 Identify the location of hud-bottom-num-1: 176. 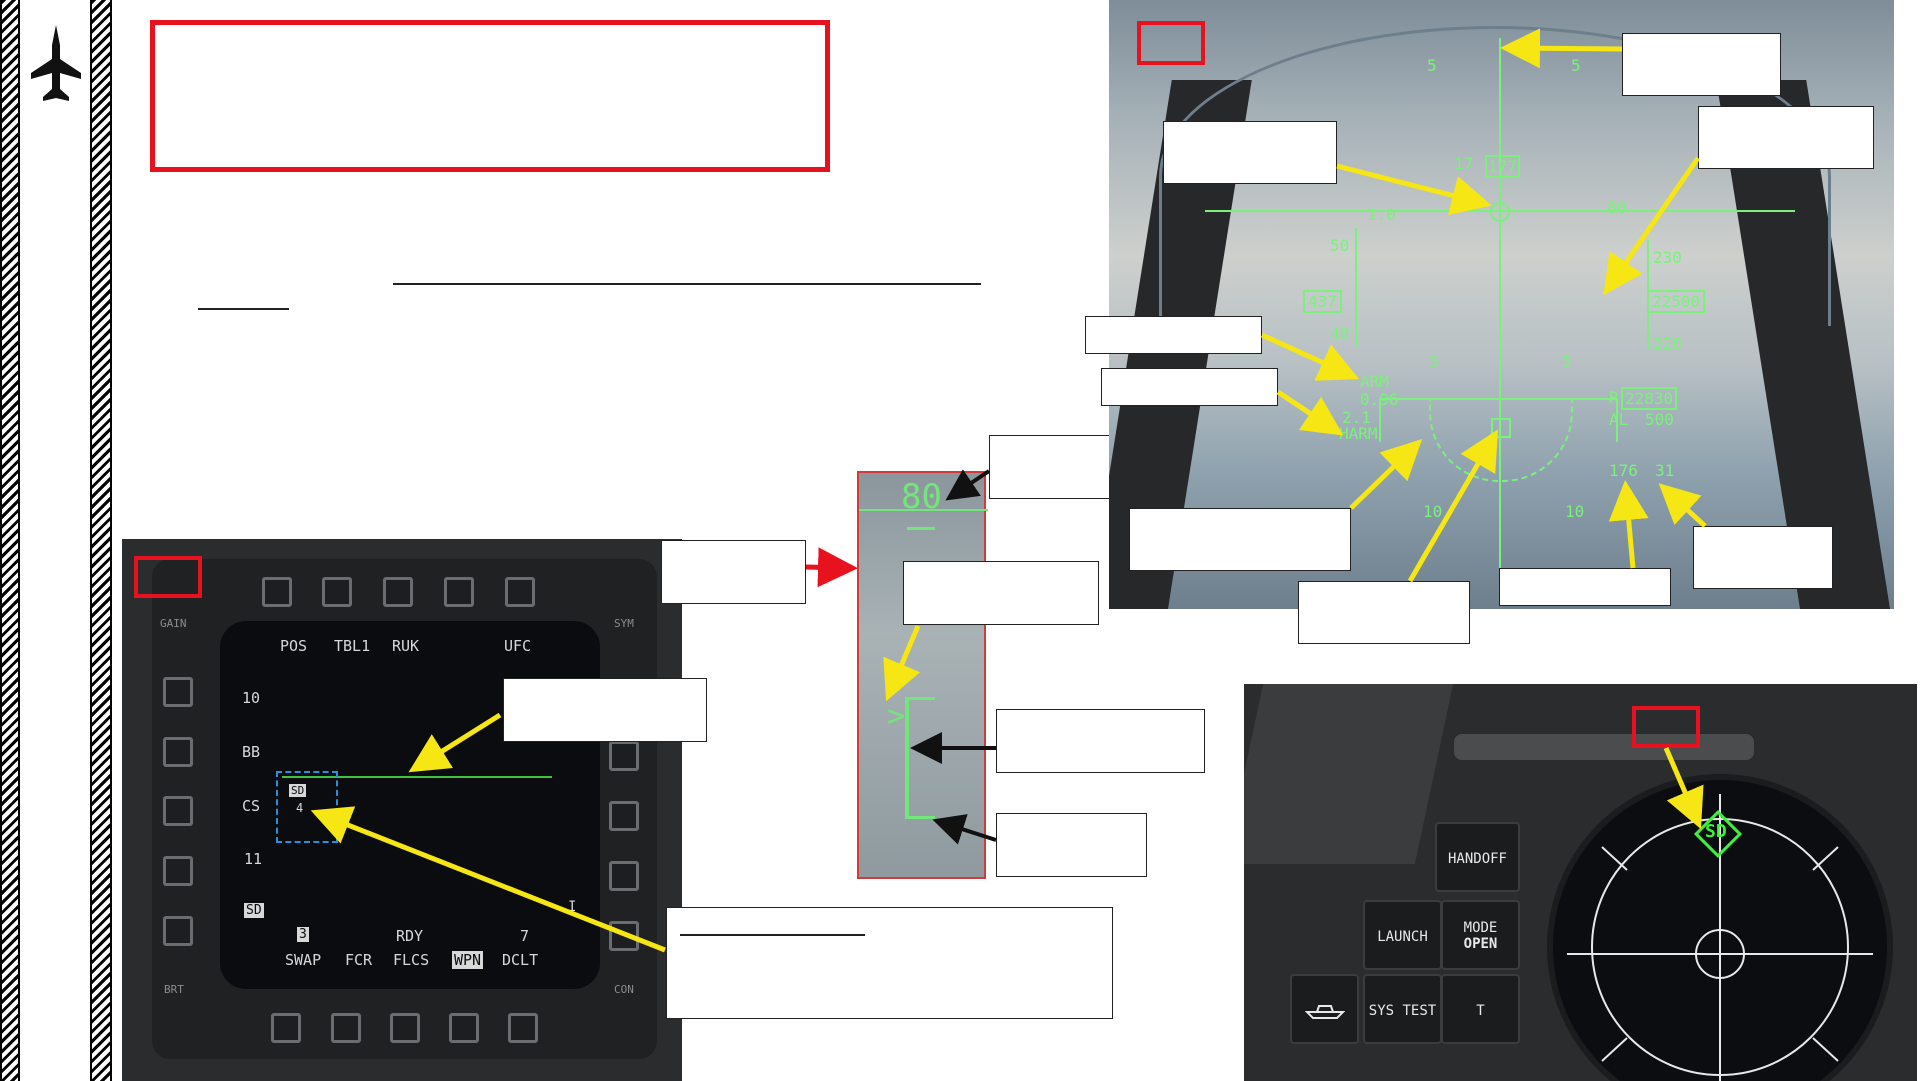
(1623, 470).